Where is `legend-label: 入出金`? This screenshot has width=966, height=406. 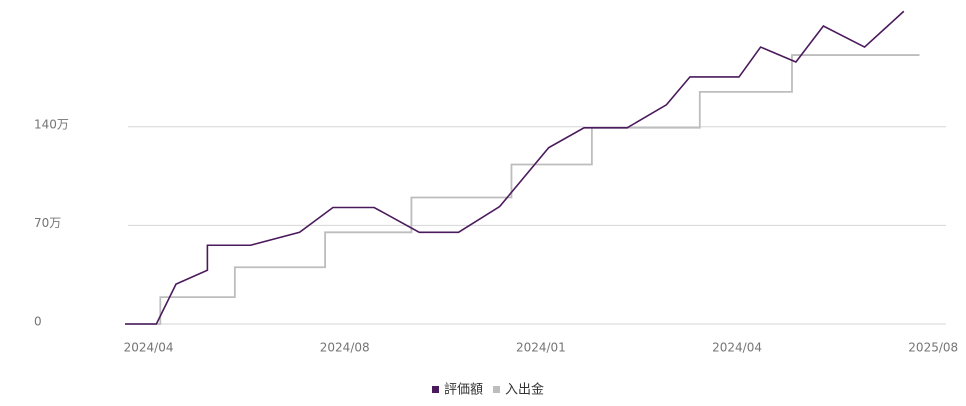
legend-label: 入出金 is located at coordinates (524, 390).